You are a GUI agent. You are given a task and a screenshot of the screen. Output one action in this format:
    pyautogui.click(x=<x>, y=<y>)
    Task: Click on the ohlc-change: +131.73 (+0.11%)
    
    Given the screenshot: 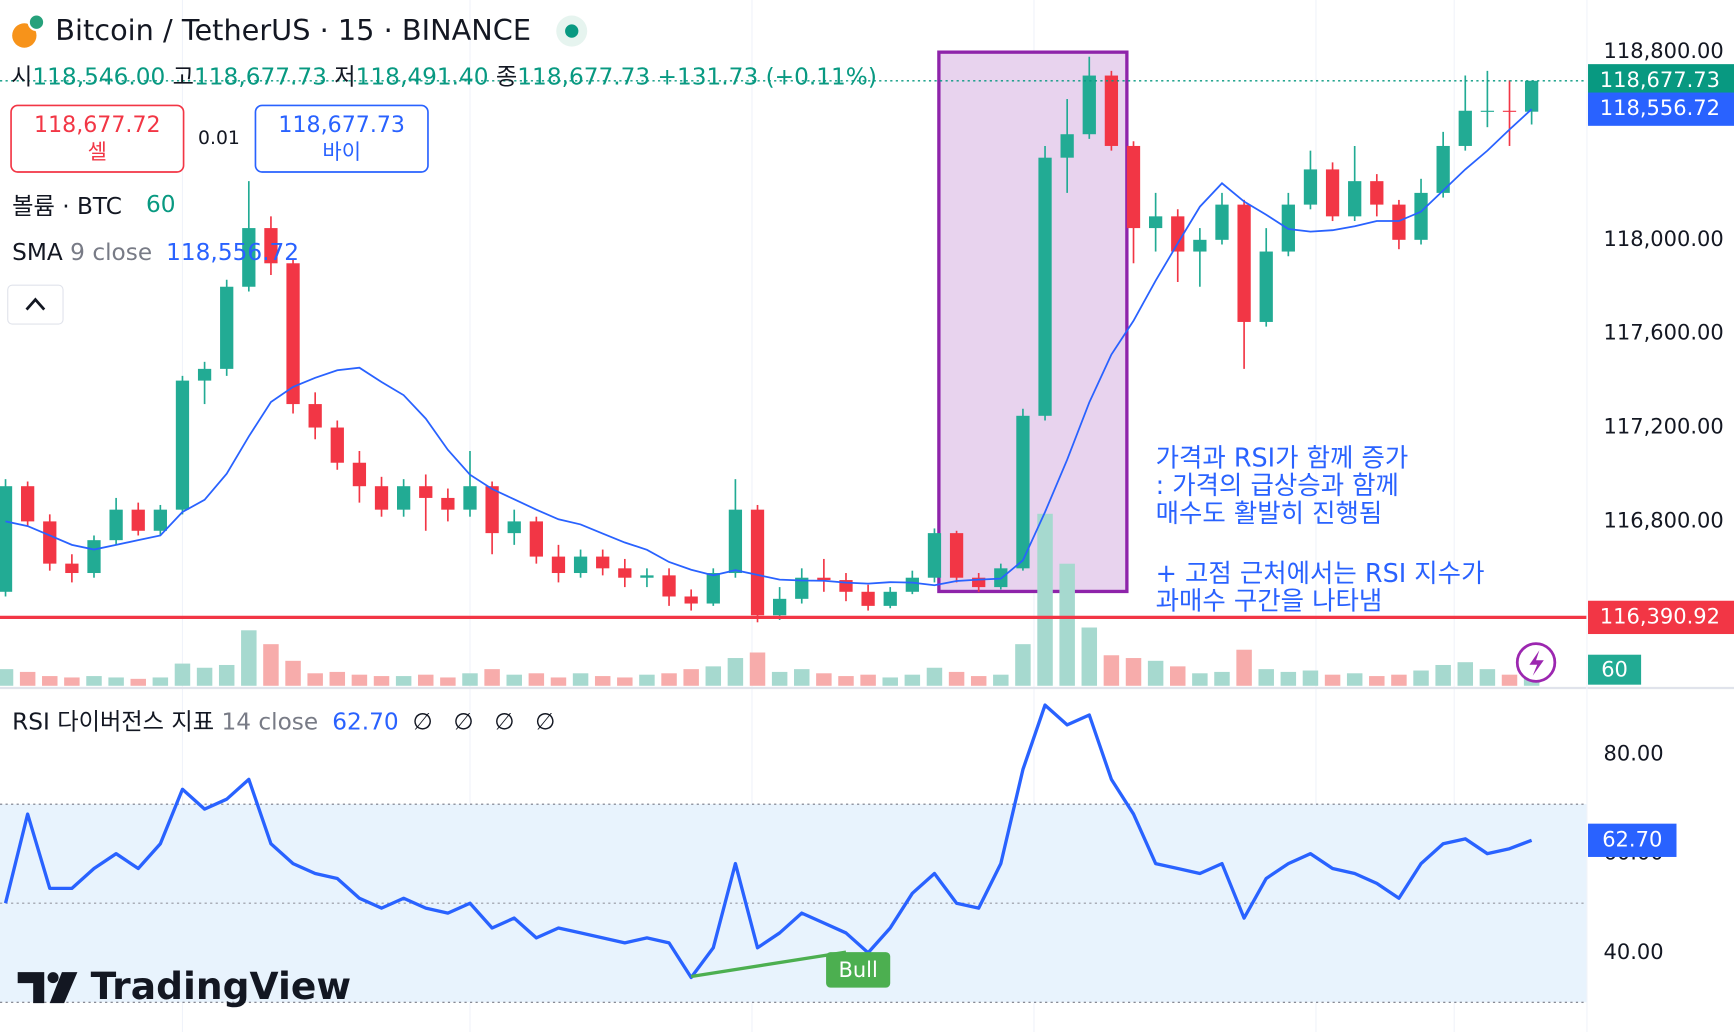 What is the action you would take?
    pyautogui.click(x=767, y=76)
    